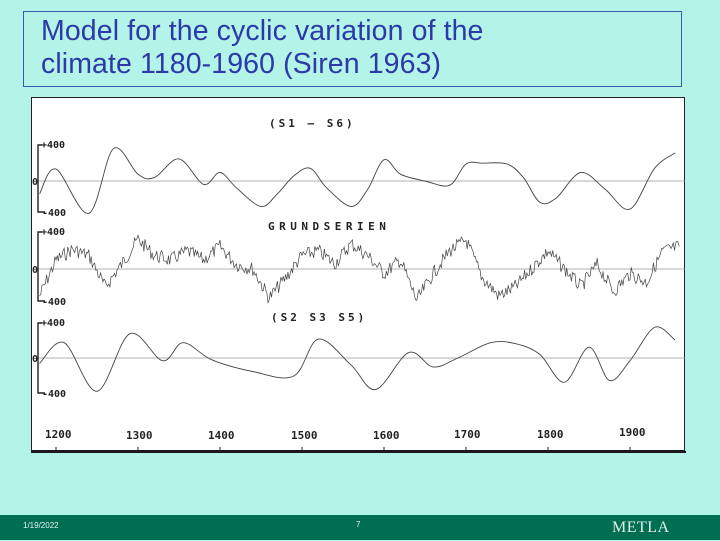 The image size is (720, 541). Describe the element at coordinates (632, 432) in the screenshot. I see `x-tick-1900: 1900` at that location.